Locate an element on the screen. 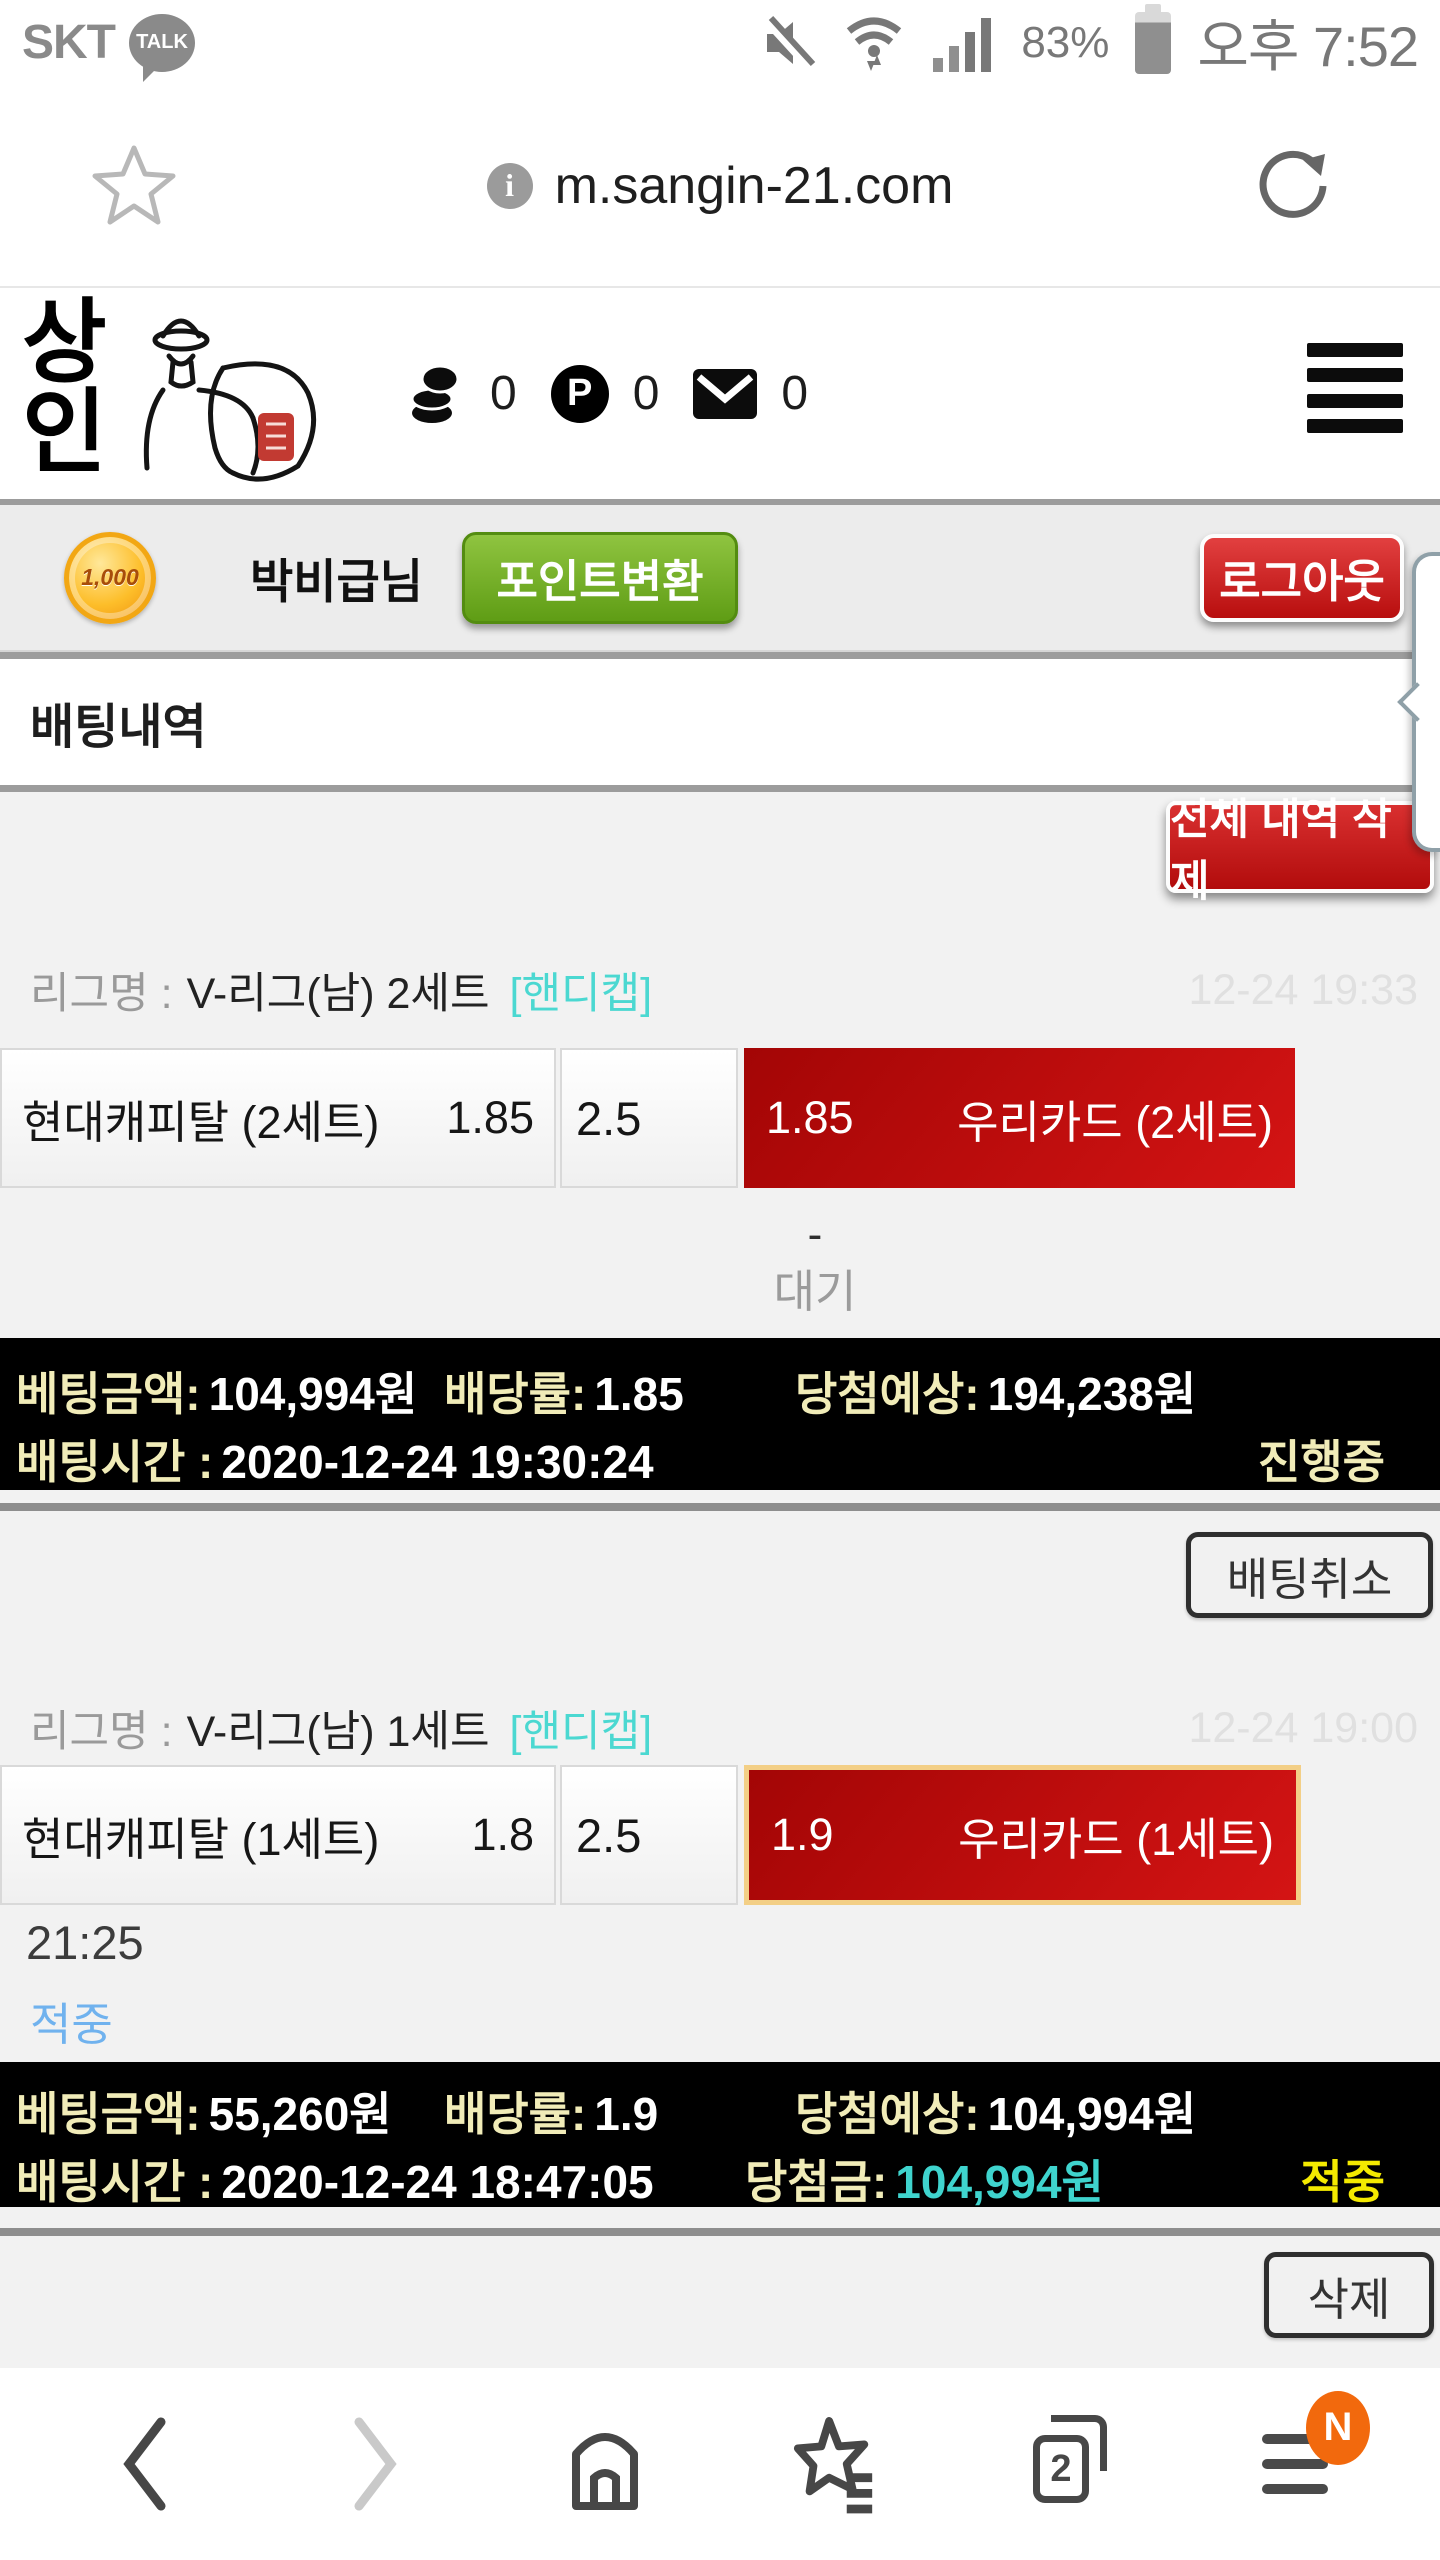 The height and width of the screenshot is (2560, 1440). home-team: 현대캐피탈 (1세트) is located at coordinates (201, 1839).